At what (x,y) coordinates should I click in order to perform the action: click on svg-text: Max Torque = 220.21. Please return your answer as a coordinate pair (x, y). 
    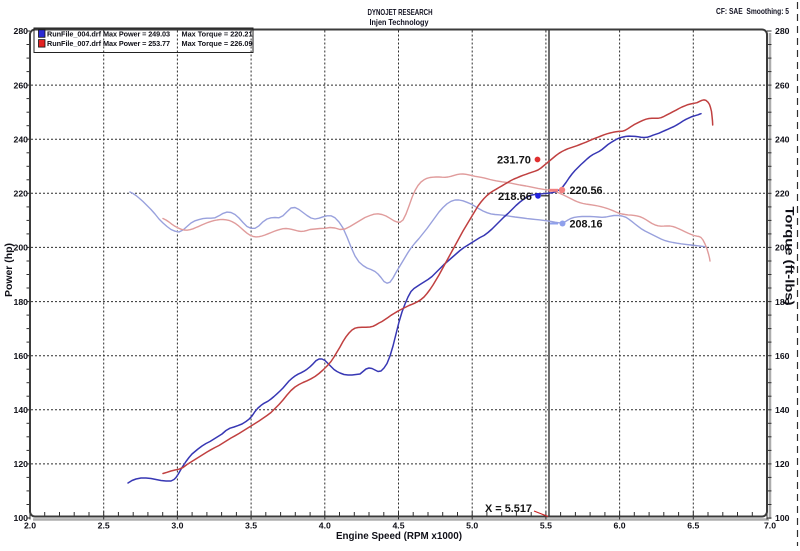
    Looking at the image, I should click on (217, 33).